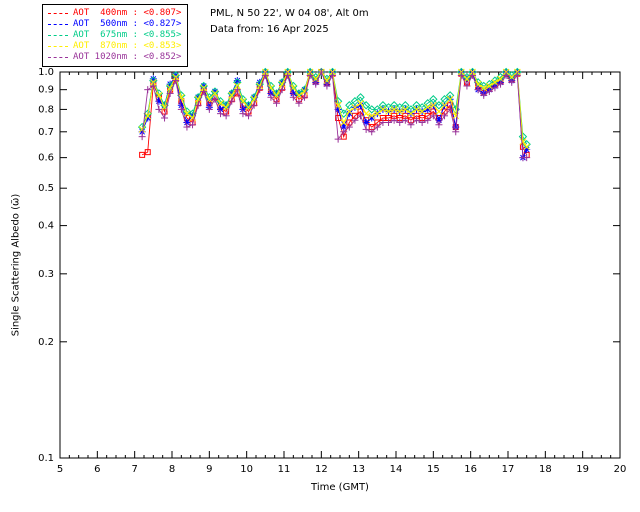 This screenshot has height=512, width=640. Describe the element at coordinates (46, 158) in the screenshot. I see `y-tick-label: 0.6` at that location.